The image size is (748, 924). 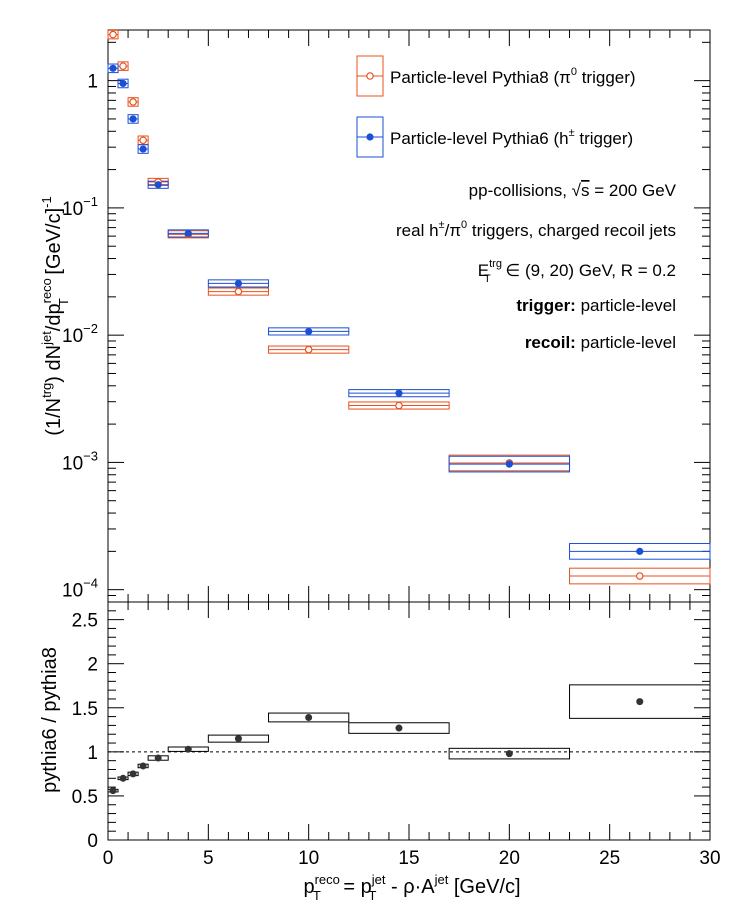 I want to click on legend-entry-pythia6: Particle-level Pythia6 (h± trigger), so click(x=494, y=137).